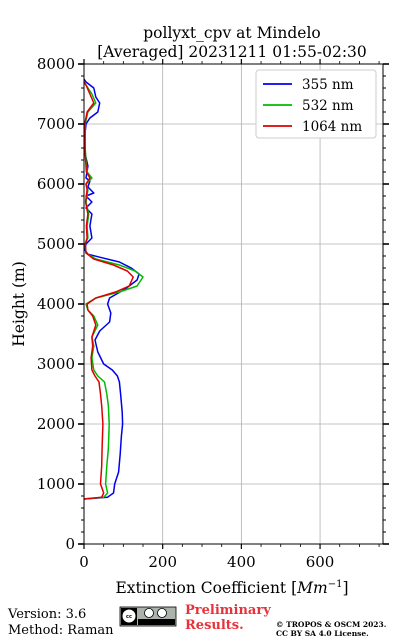 Image resolution: width=400 pixels, height=640 pixels. I want to click on method-text: Method: Raman, so click(61, 630).